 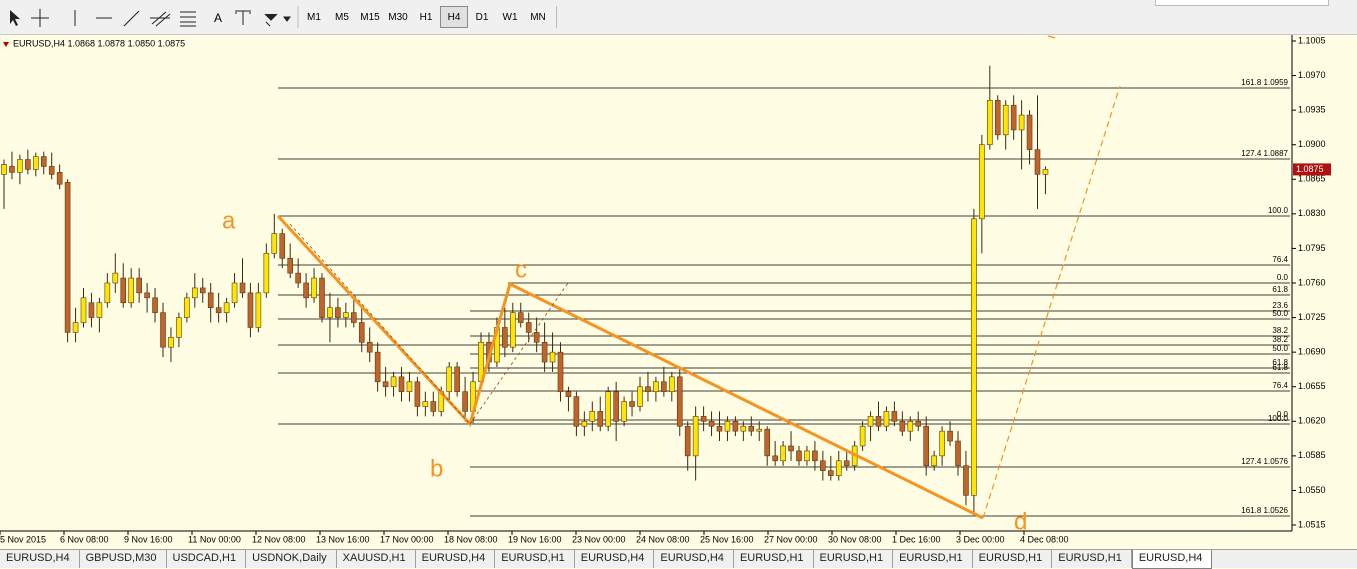 What do you see at coordinates (1312, 144) in the screenshot?
I see `y-tick-label: 1.0900` at bounding box center [1312, 144].